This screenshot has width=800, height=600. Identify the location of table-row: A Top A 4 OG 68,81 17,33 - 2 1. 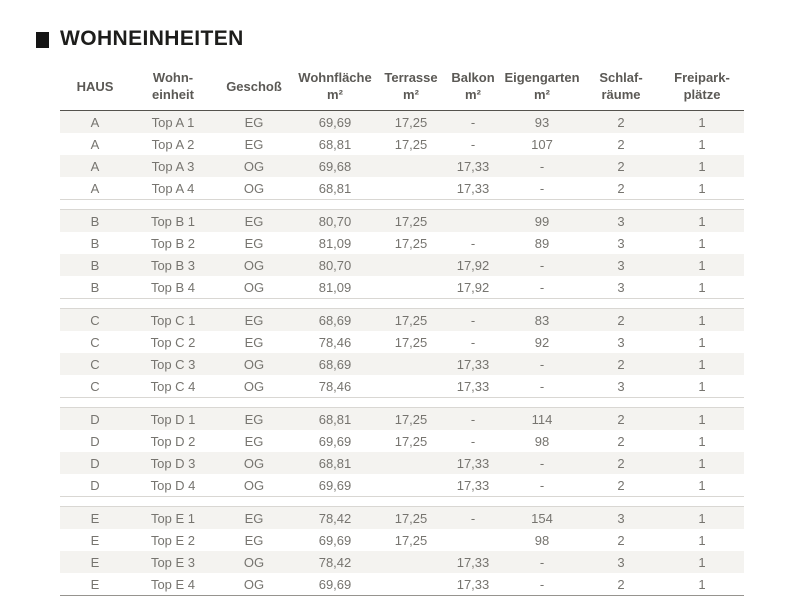
(402, 188).